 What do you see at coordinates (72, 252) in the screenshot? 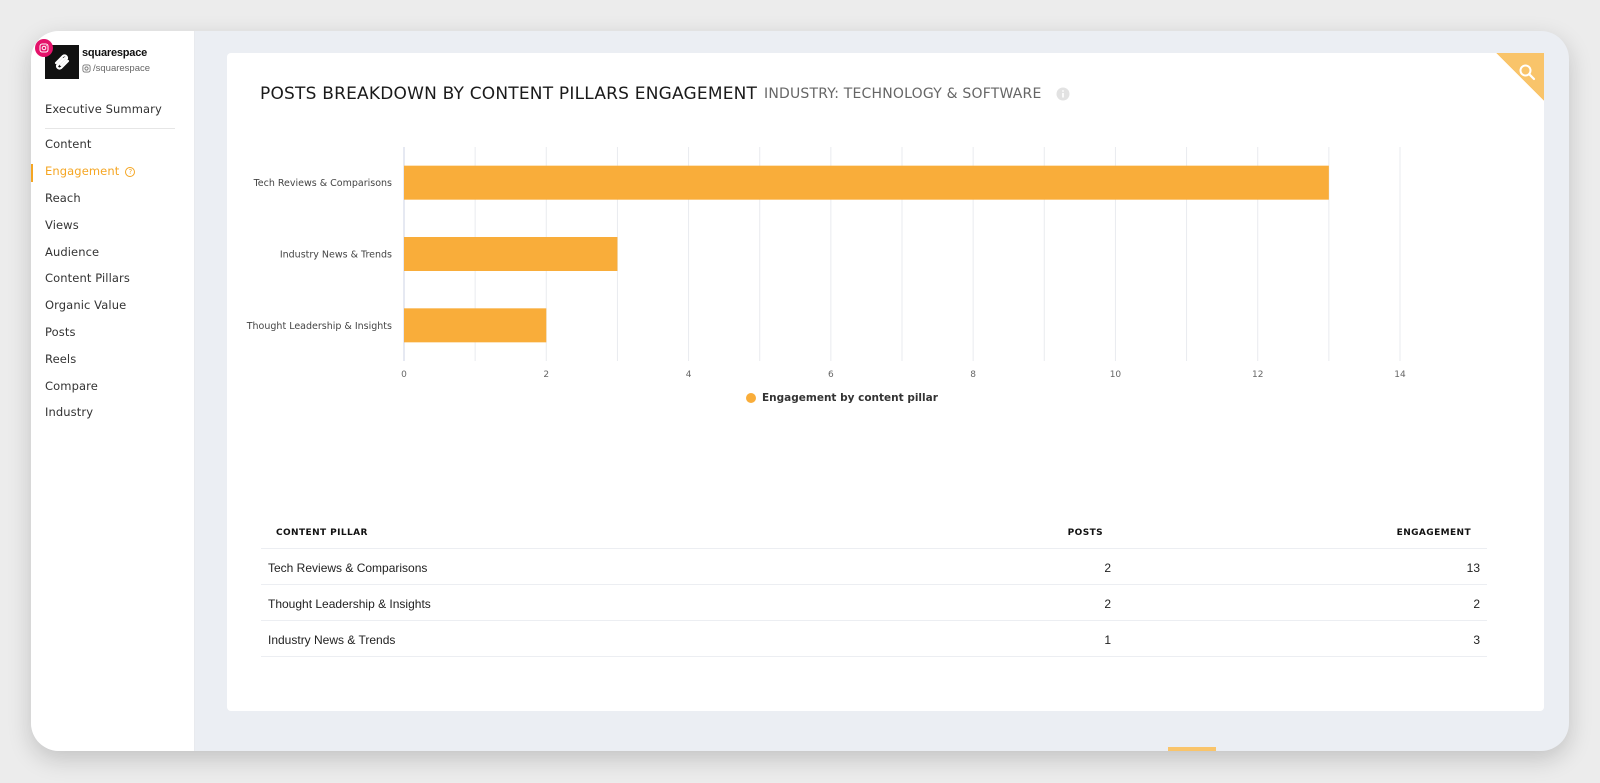
I see `sidebar-item-audience: Audience` at bounding box center [72, 252].